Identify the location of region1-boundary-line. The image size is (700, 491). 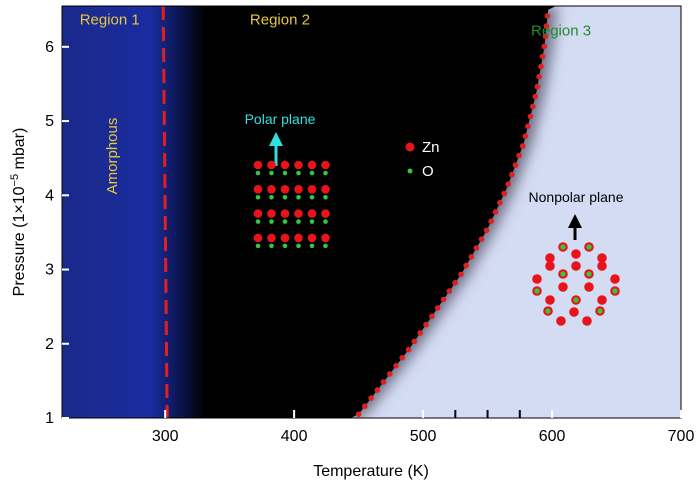
(165, 212).